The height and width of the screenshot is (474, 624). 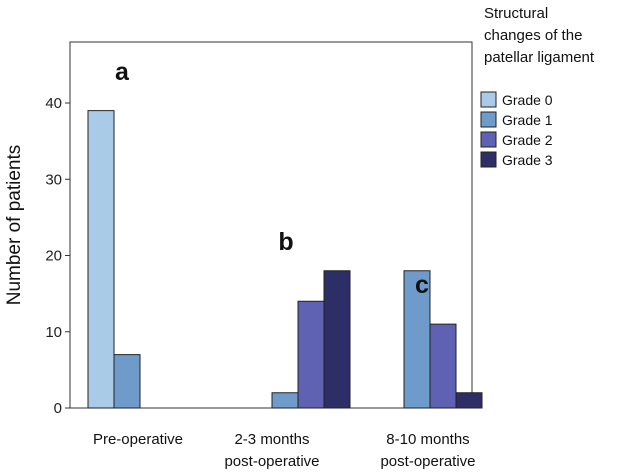 What do you see at coordinates (527, 100) in the screenshot?
I see `legend-label-grade-0: Grade 0` at bounding box center [527, 100].